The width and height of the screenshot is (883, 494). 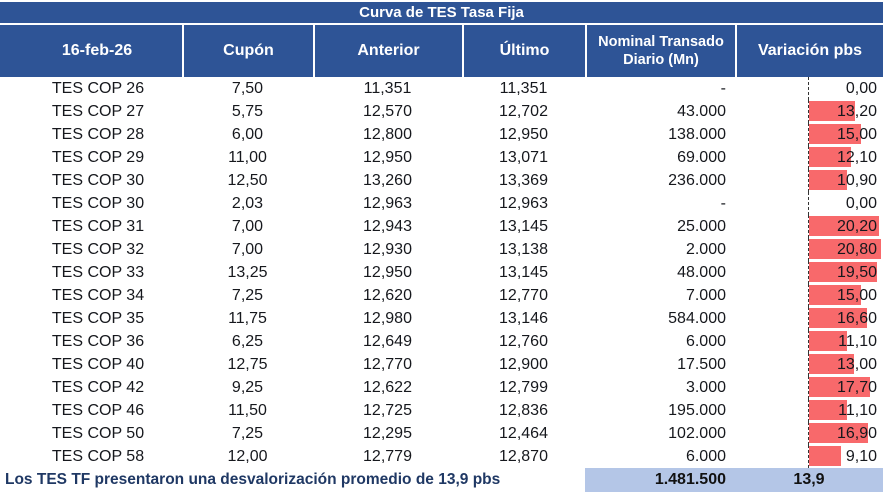 I want to click on cell-cupon: 11,50, so click(x=247, y=410).